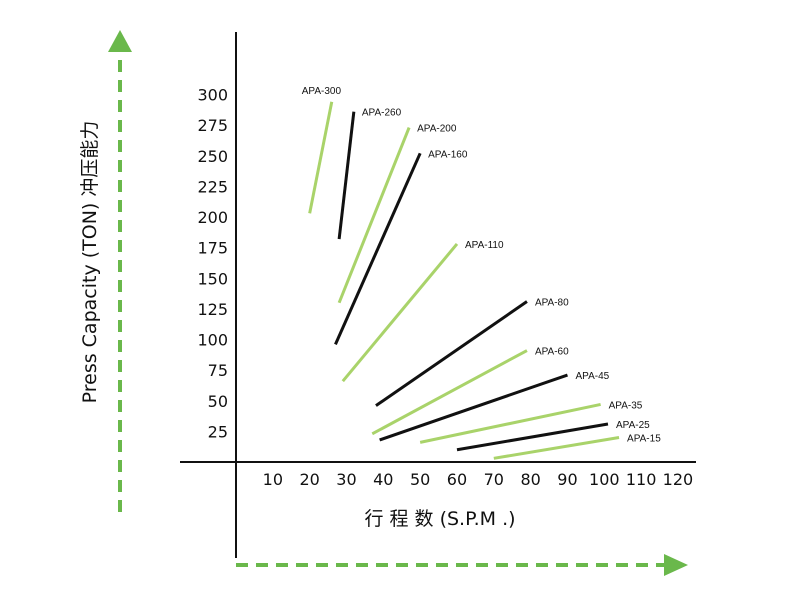  What do you see at coordinates (212, 95) in the screenshot?
I see `y-tick-label: 300` at bounding box center [212, 95].